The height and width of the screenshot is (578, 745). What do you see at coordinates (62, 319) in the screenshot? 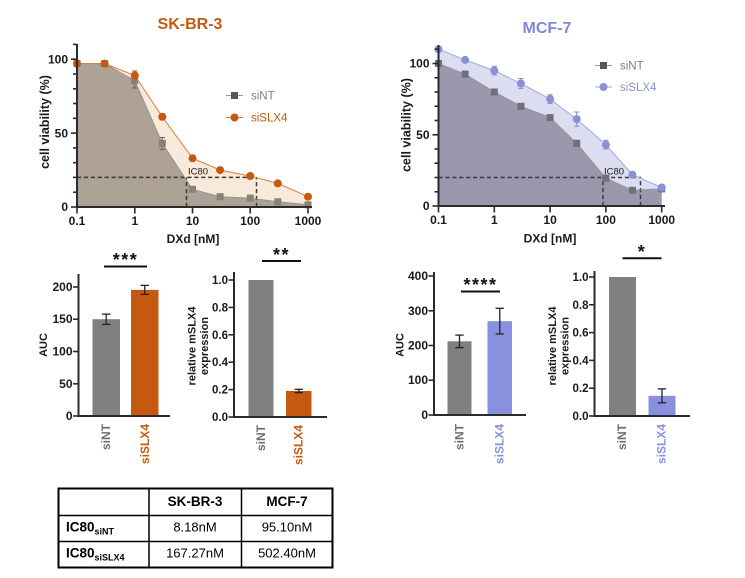
I see `svg-text: 150` at bounding box center [62, 319].